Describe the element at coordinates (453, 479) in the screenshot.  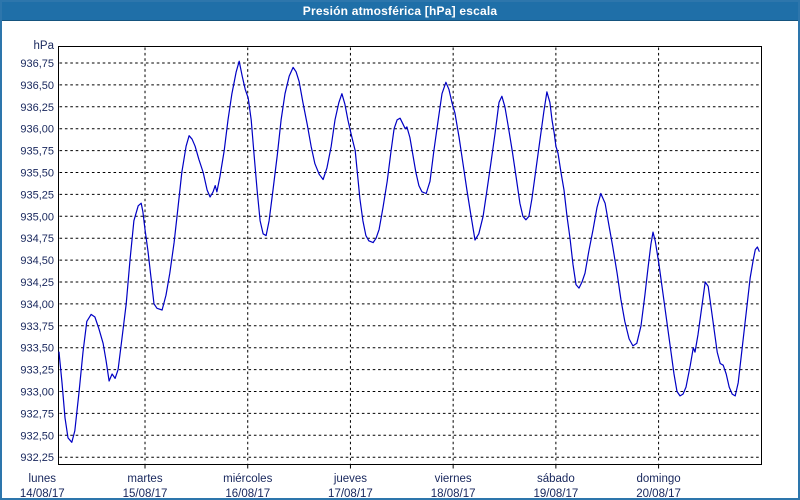
I see `x-day-label: viernes` at that location.